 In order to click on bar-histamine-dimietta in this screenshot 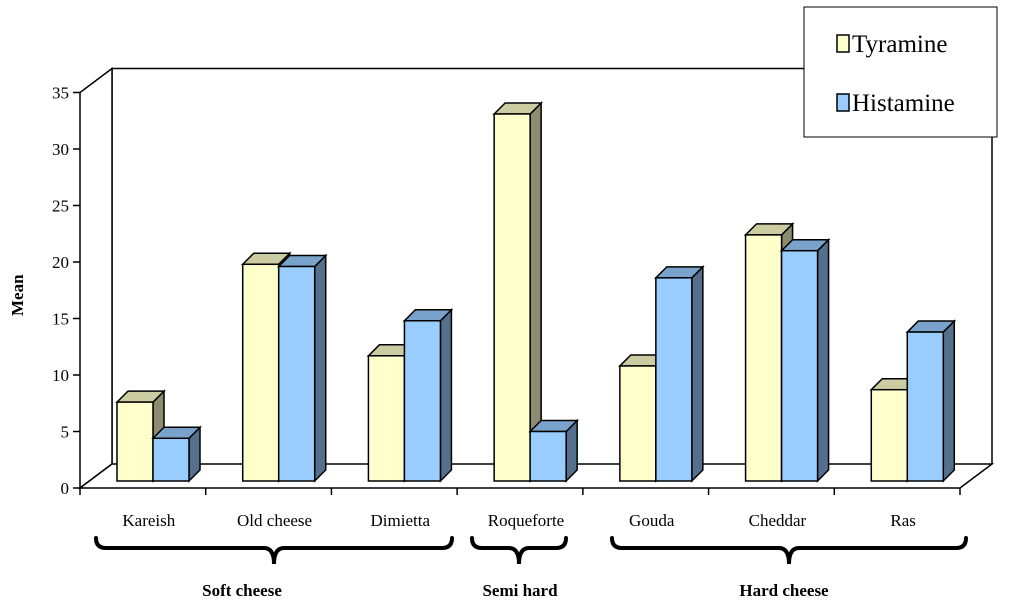, I will do `click(422, 401)`.